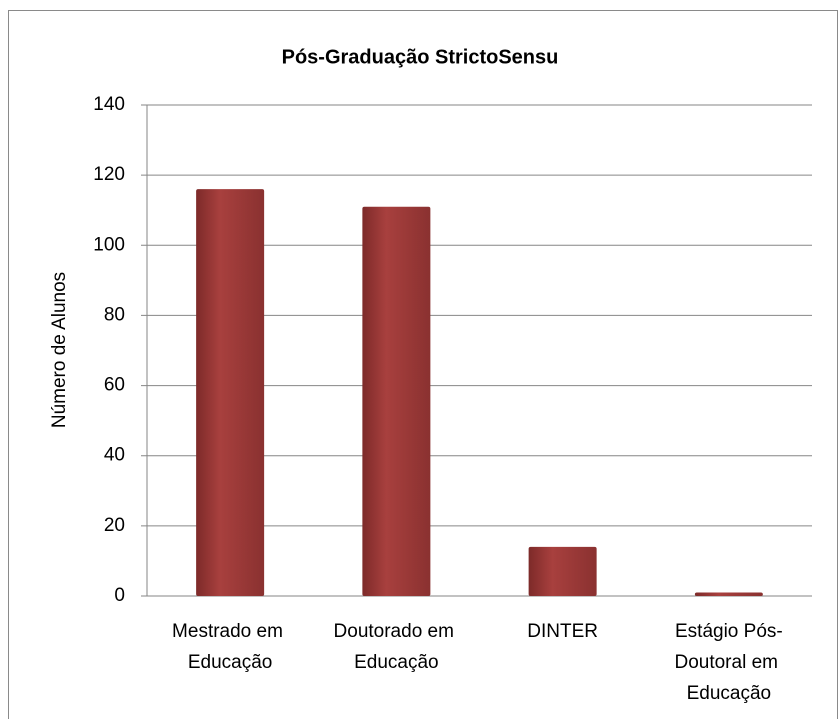  What do you see at coordinates (397, 647) in the screenshot?
I see `x-tick-label: Doutorado em Educação` at bounding box center [397, 647].